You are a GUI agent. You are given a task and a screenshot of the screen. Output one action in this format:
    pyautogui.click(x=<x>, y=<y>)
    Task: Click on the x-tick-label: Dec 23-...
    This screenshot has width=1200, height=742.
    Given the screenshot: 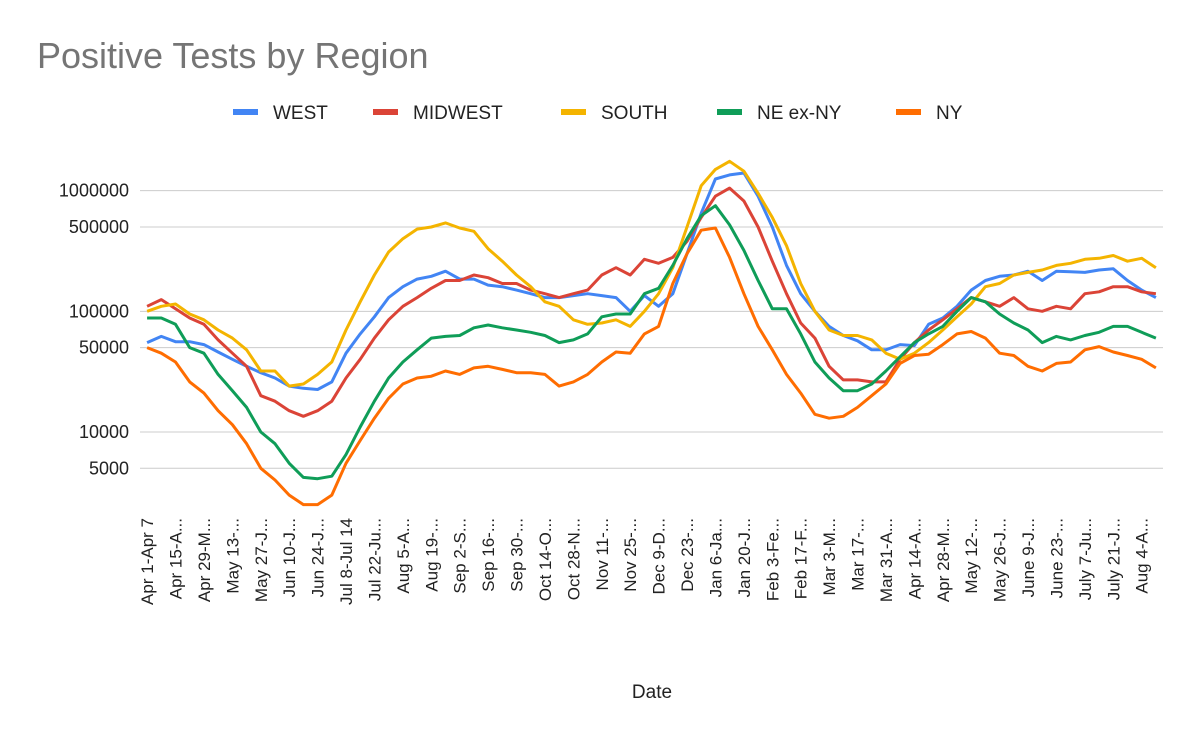 What is the action you would take?
    pyautogui.click(x=687, y=555)
    